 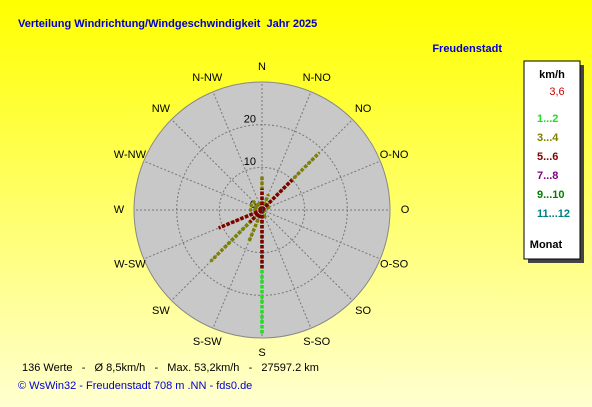 What do you see at coordinates (547, 119) in the screenshot?
I see `legend-entry: 1...2` at bounding box center [547, 119].